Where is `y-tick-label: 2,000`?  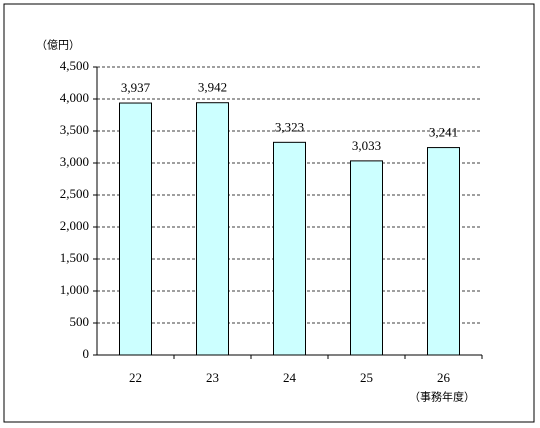 y-tick-label: 2,000 is located at coordinates (74, 225).